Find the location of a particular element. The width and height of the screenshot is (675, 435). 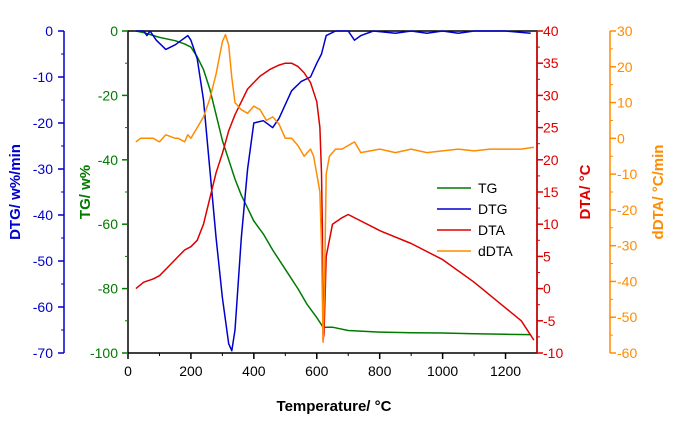

dtg-tick-label: -30 is located at coordinates (43, 169).